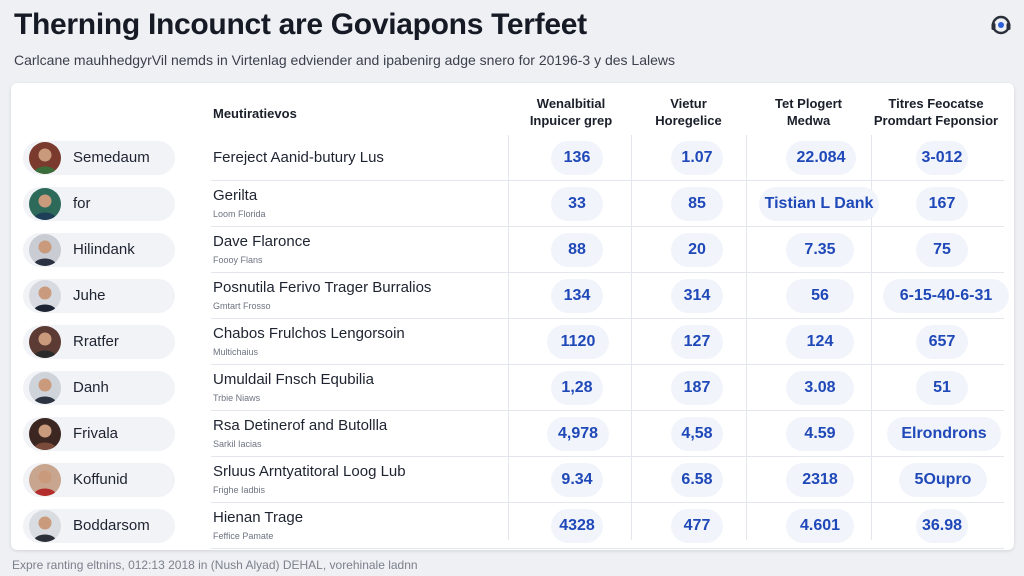 The image size is (1024, 576). What do you see at coordinates (236, 352) in the screenshot?
I see `row-subtext: Multichaius` at bounding box center [236, 352].